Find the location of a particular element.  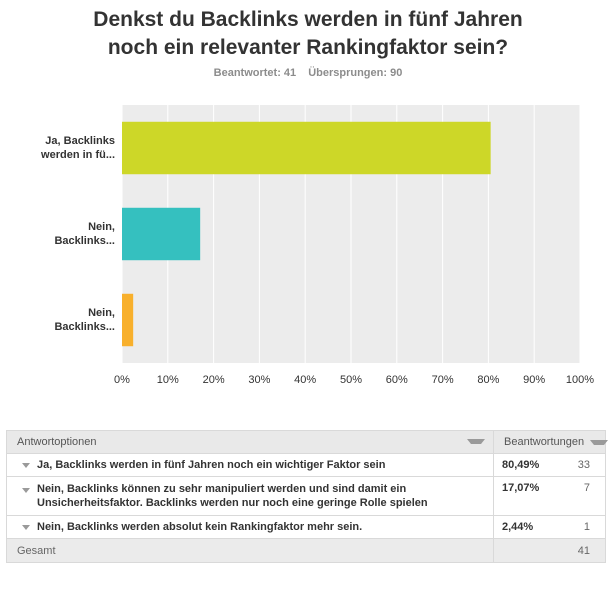

response-stats: Beantwortet: 41 Übersprungen: 90 is located at coordinates (308, 73).